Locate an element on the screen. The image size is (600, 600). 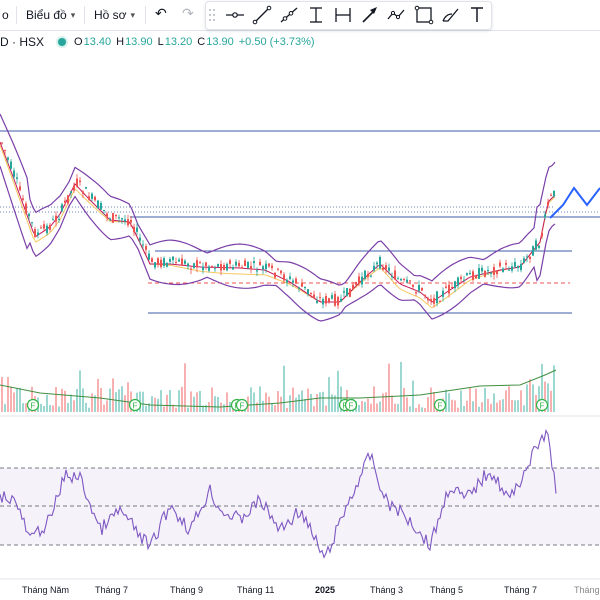
chart-type-button: Biểu đồ ▾ is located at coordinates (50, 15).